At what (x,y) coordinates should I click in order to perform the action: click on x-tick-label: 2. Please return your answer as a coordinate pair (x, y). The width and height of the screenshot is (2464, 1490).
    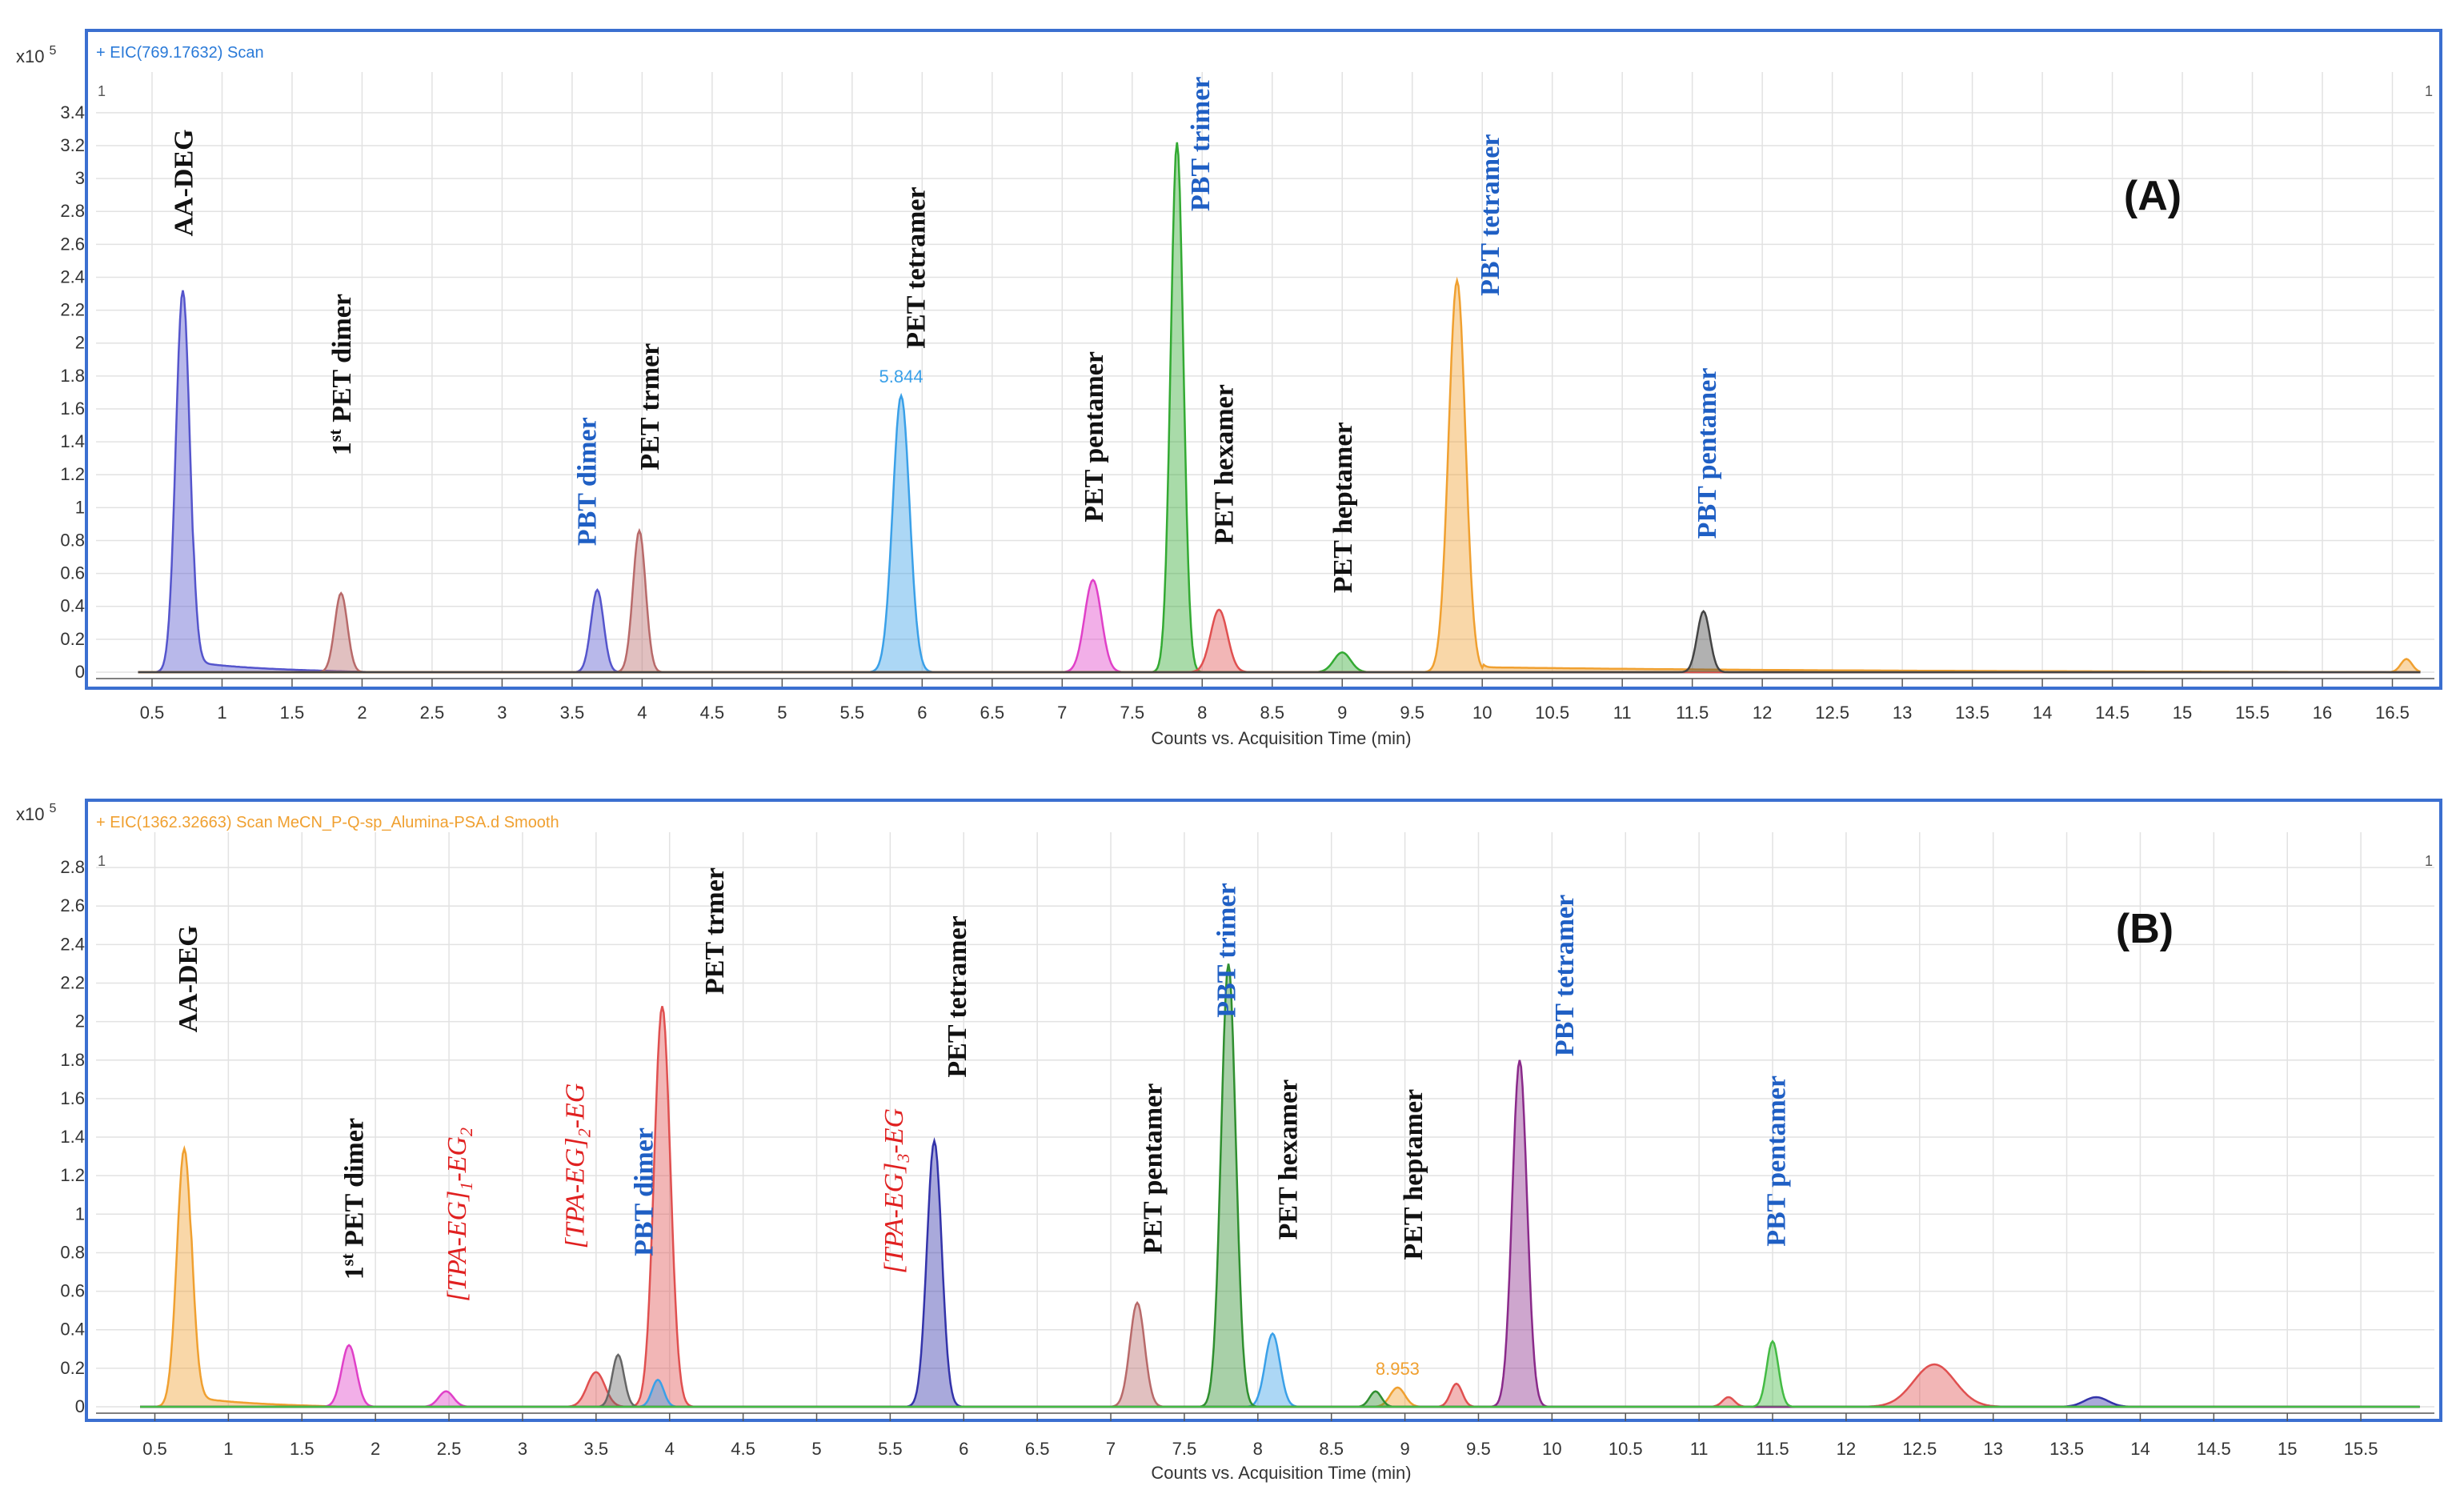
    Looking at the image, I should click on (362, 713).